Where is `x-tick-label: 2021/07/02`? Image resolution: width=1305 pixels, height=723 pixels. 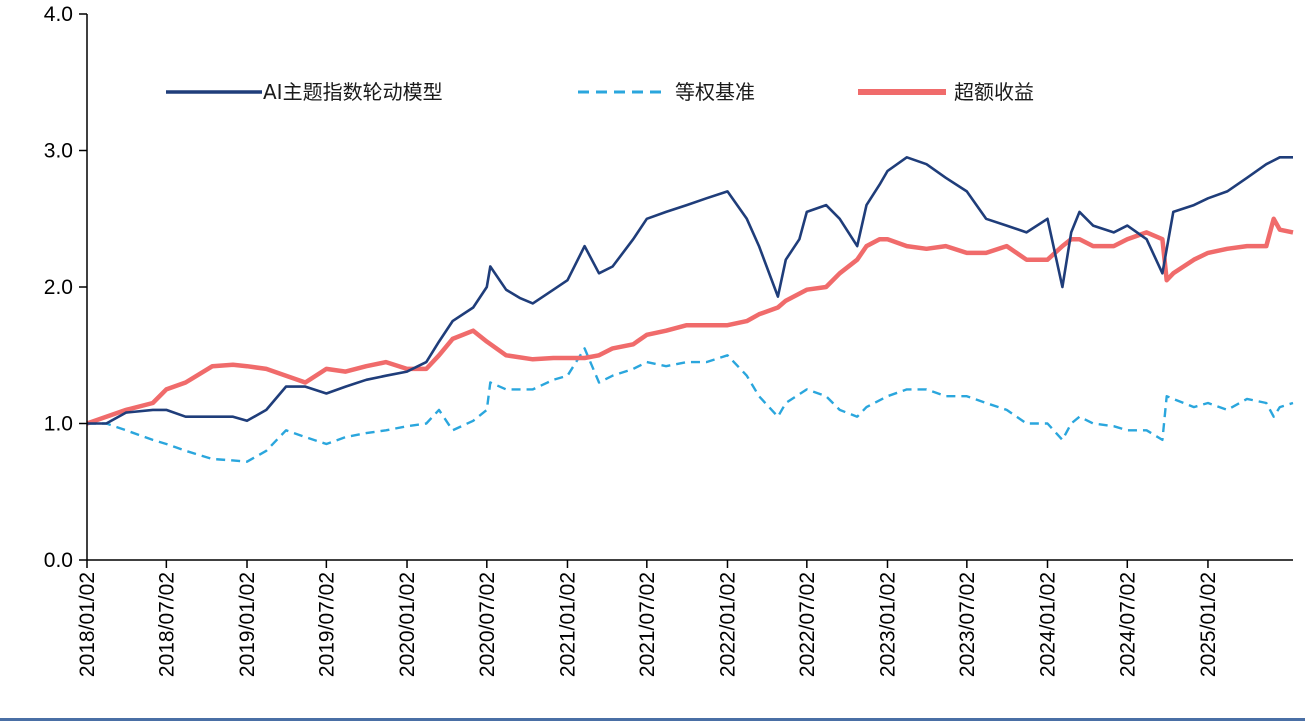 x-tick-label: 2021/07/02 is located at coordinates (647, 624).